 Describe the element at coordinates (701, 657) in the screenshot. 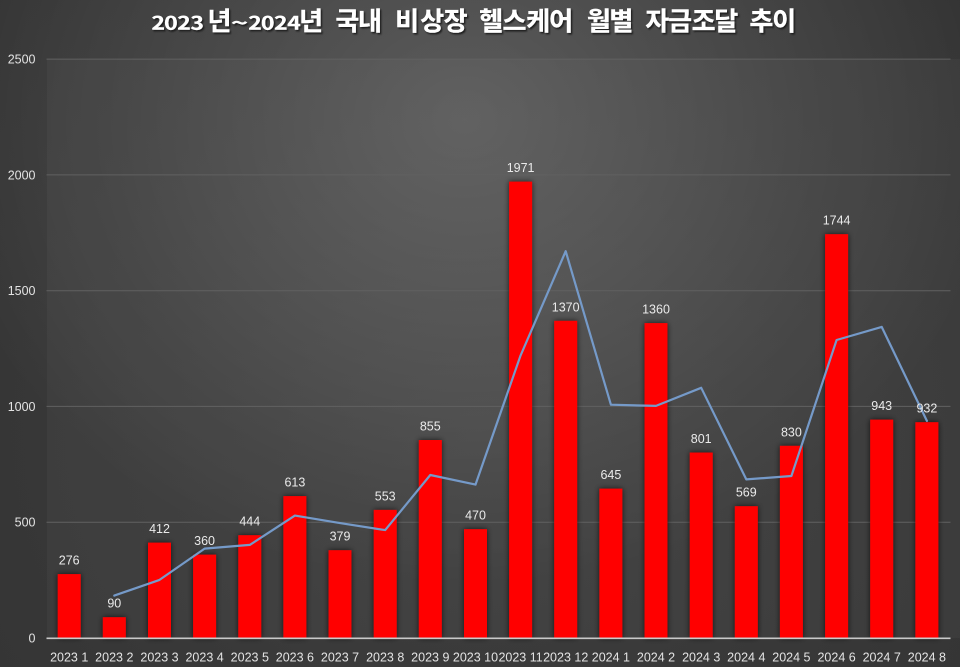

I see `svg-text: 2024 3` at that location.